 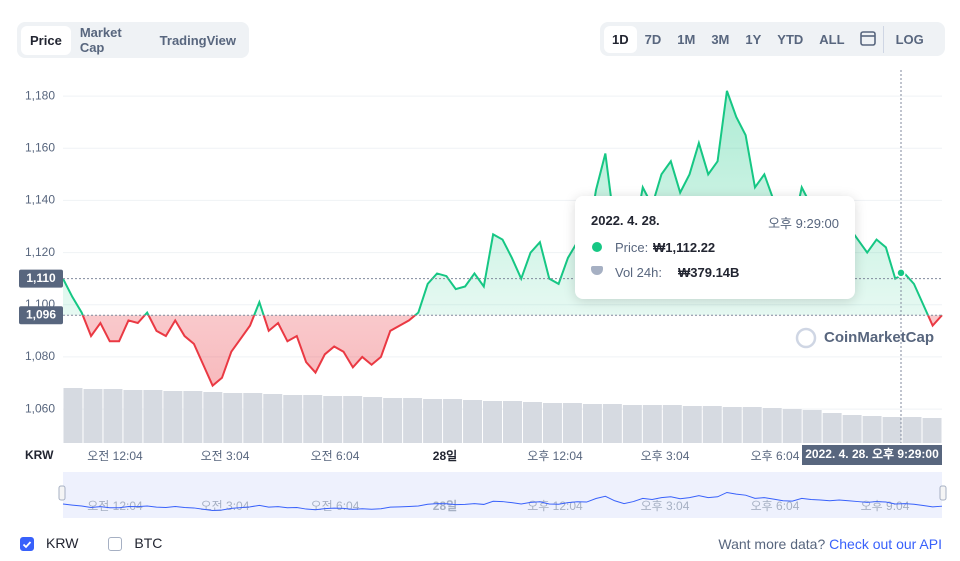 I want to click on footer: Want more data? Check out our API, so click(x=830, y=544).